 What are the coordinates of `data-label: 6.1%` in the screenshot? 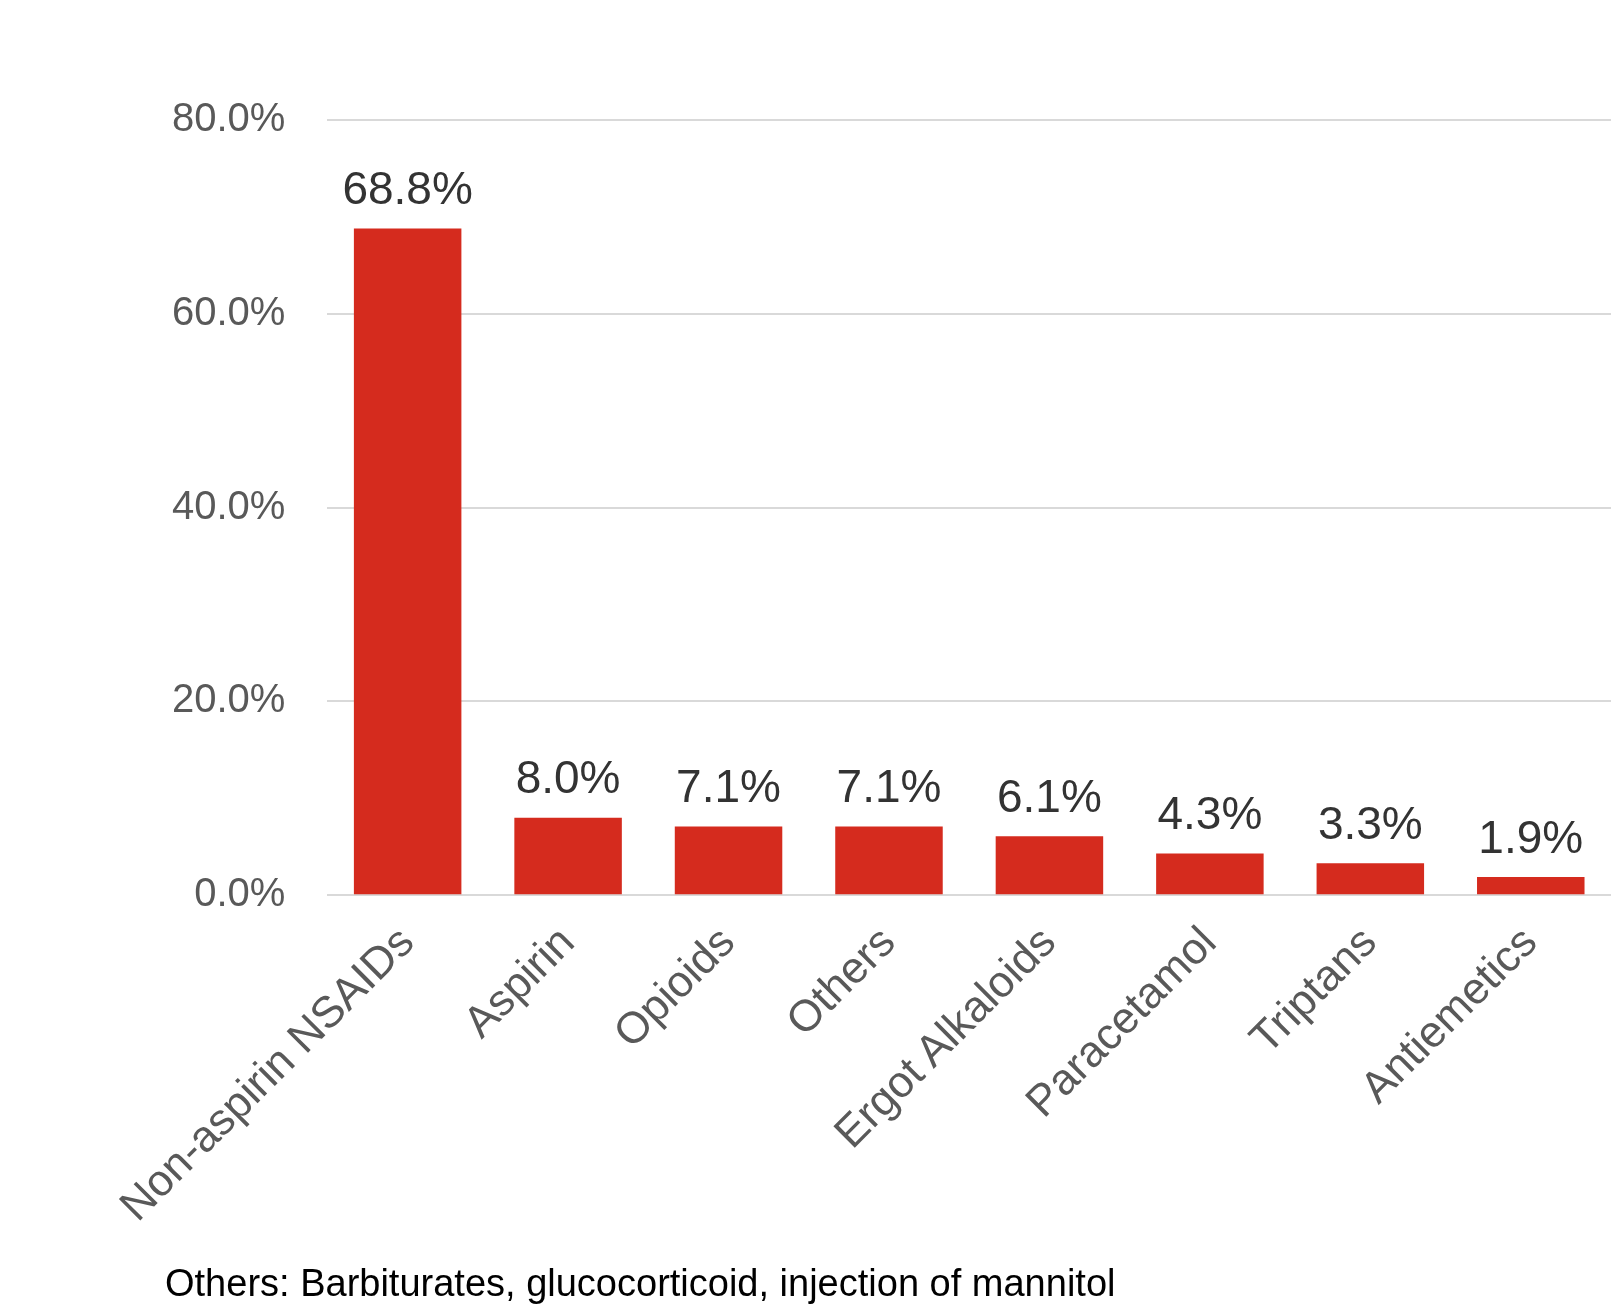 It's located at (1049, 795).